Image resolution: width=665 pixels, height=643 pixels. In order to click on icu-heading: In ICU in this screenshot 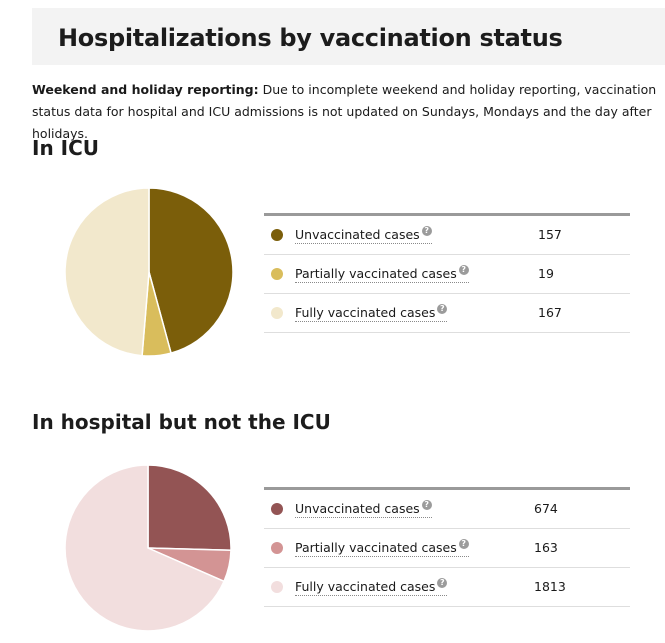, I will do `click(66, 148)`.